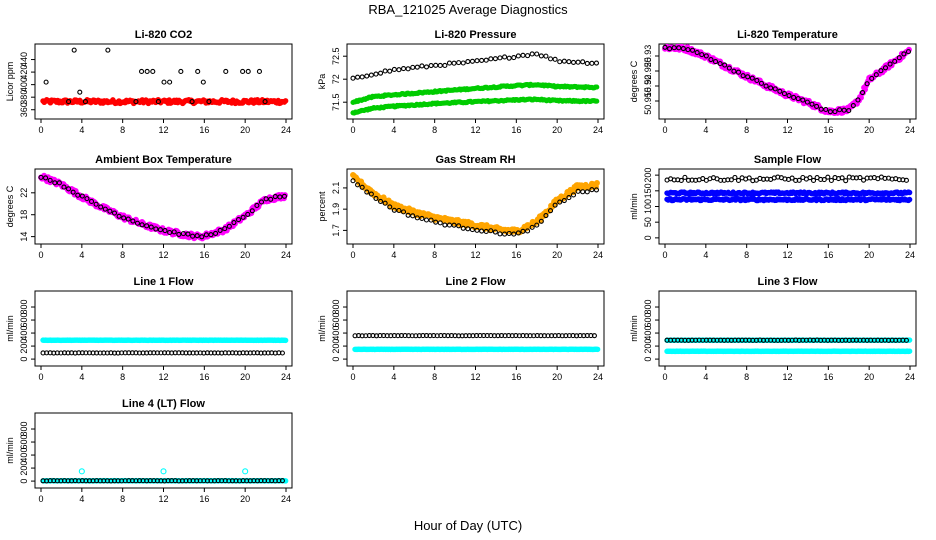 This screenshot has width=936, height=540. Describe the element at coordinates (24, 307) in the screenshot. I see `y-tick-label: 800` at that location.